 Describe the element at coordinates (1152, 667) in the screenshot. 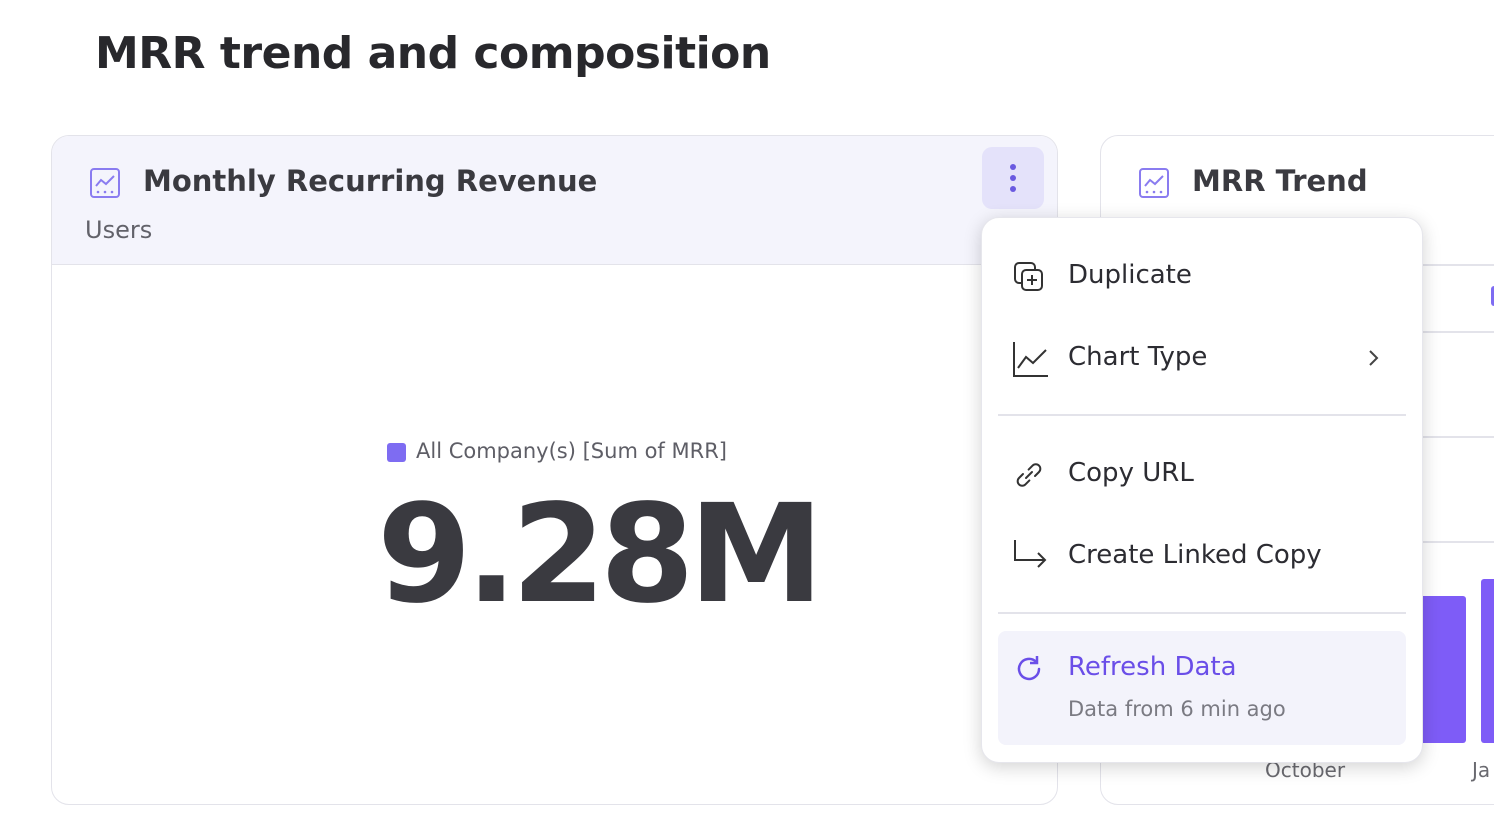

I see `menu-item: Refresh Data` at that location.